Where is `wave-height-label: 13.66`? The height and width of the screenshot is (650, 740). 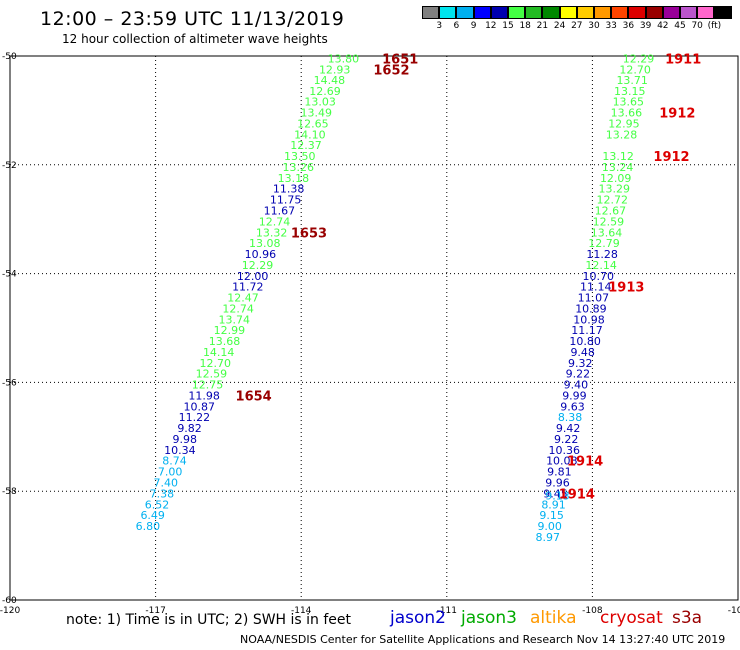
wave-height-label: 13.66 is located at coordinates (627, 113).